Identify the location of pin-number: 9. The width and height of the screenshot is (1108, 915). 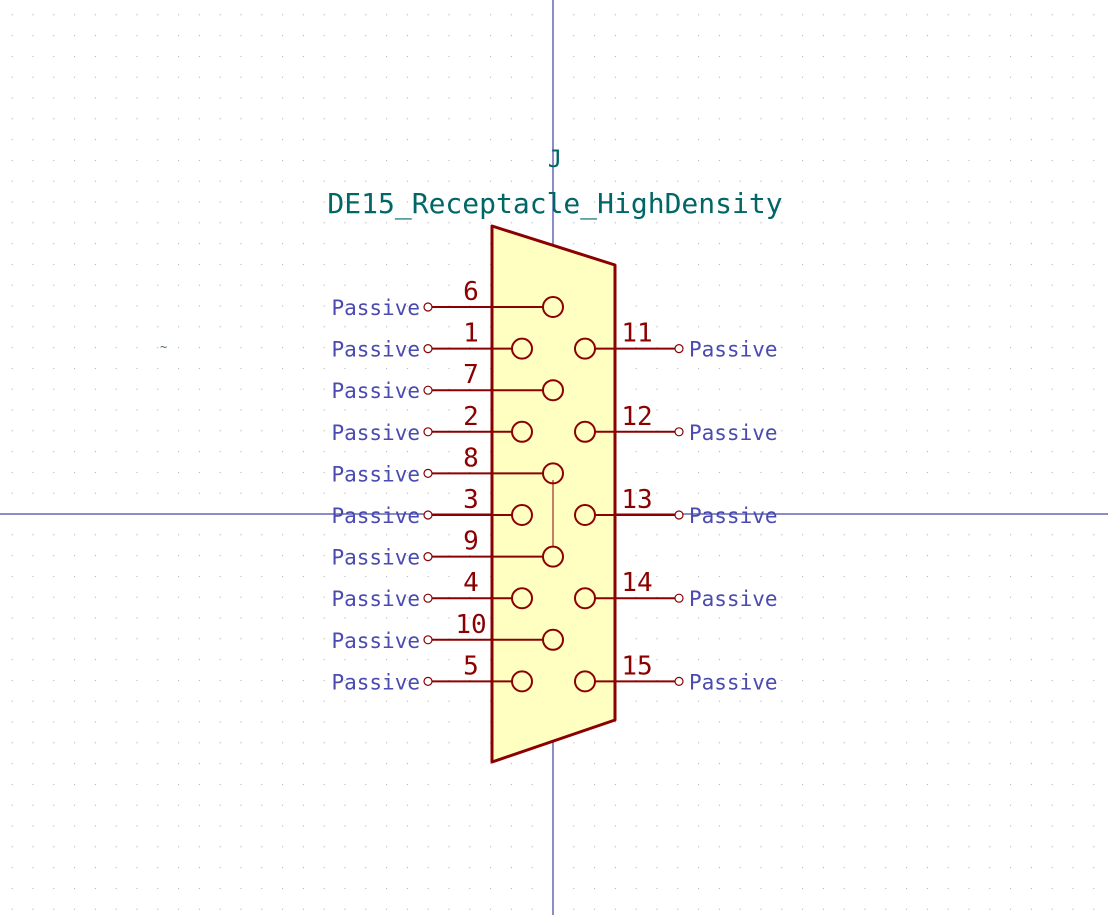
(471, 542).